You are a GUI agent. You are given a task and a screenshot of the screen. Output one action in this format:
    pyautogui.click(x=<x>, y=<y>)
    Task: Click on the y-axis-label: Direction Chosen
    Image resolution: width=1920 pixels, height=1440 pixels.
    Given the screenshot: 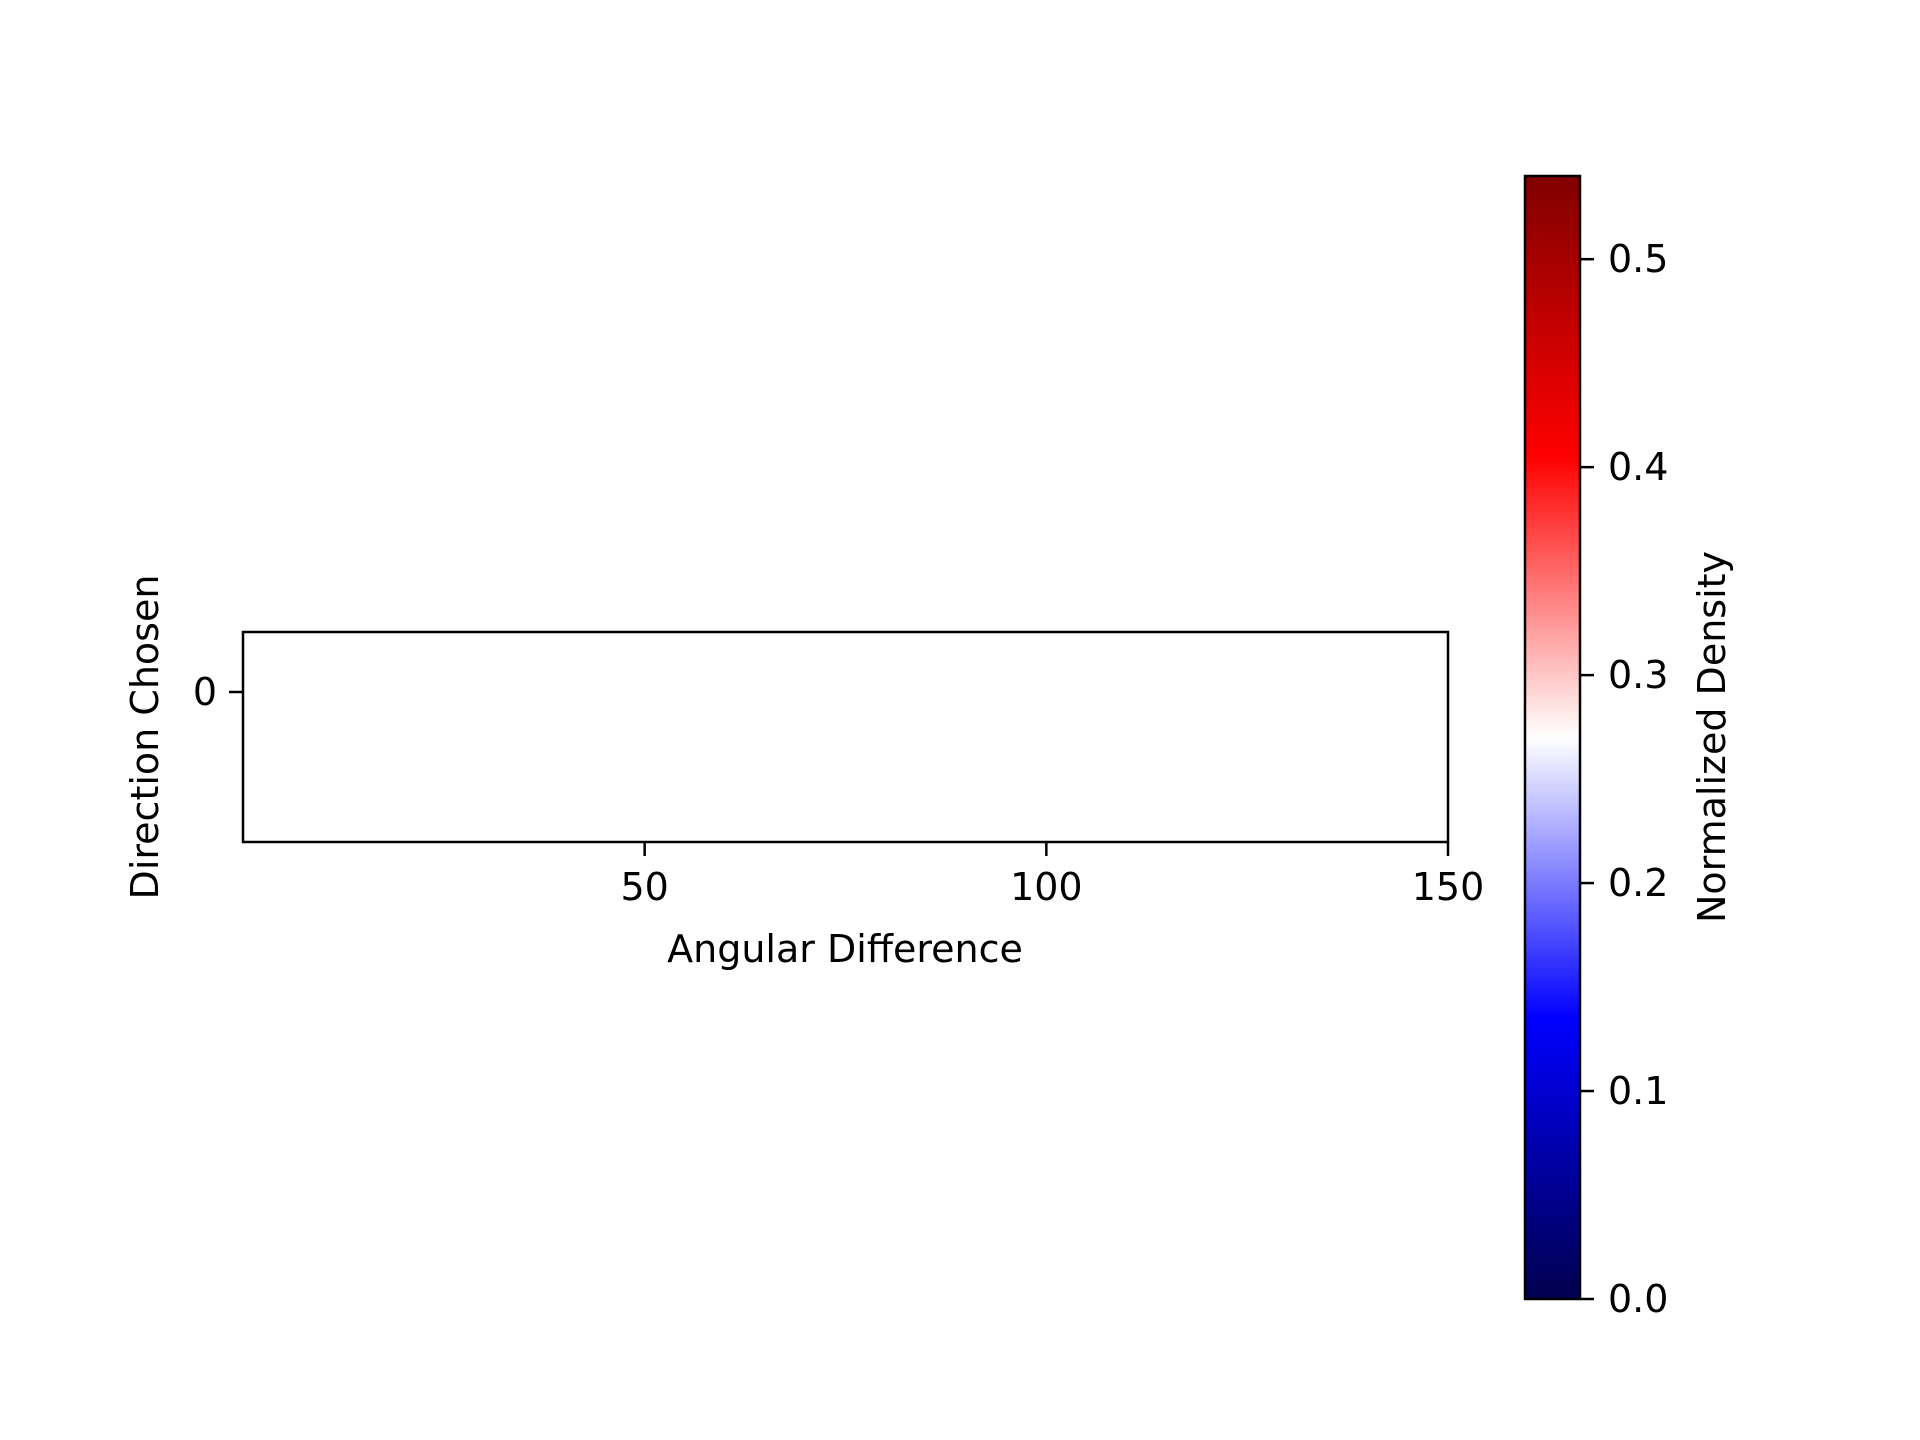 What is the action you would take?
    pyautogui.click(x=145, y=737)
    